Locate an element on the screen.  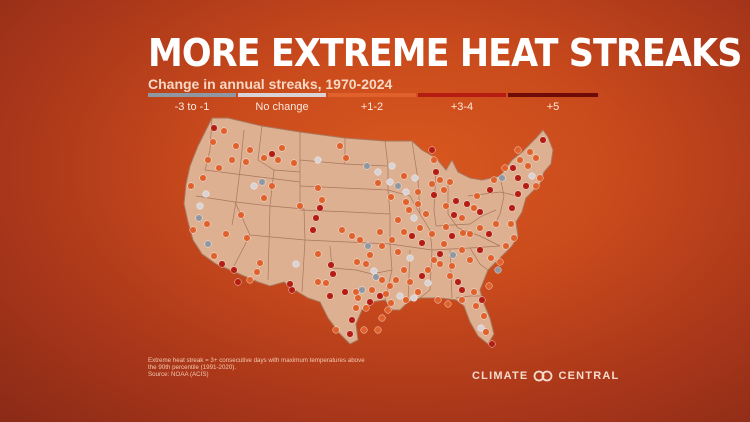
legend-item-decrease: -3 to -1 is located at coordinates (192, 104).